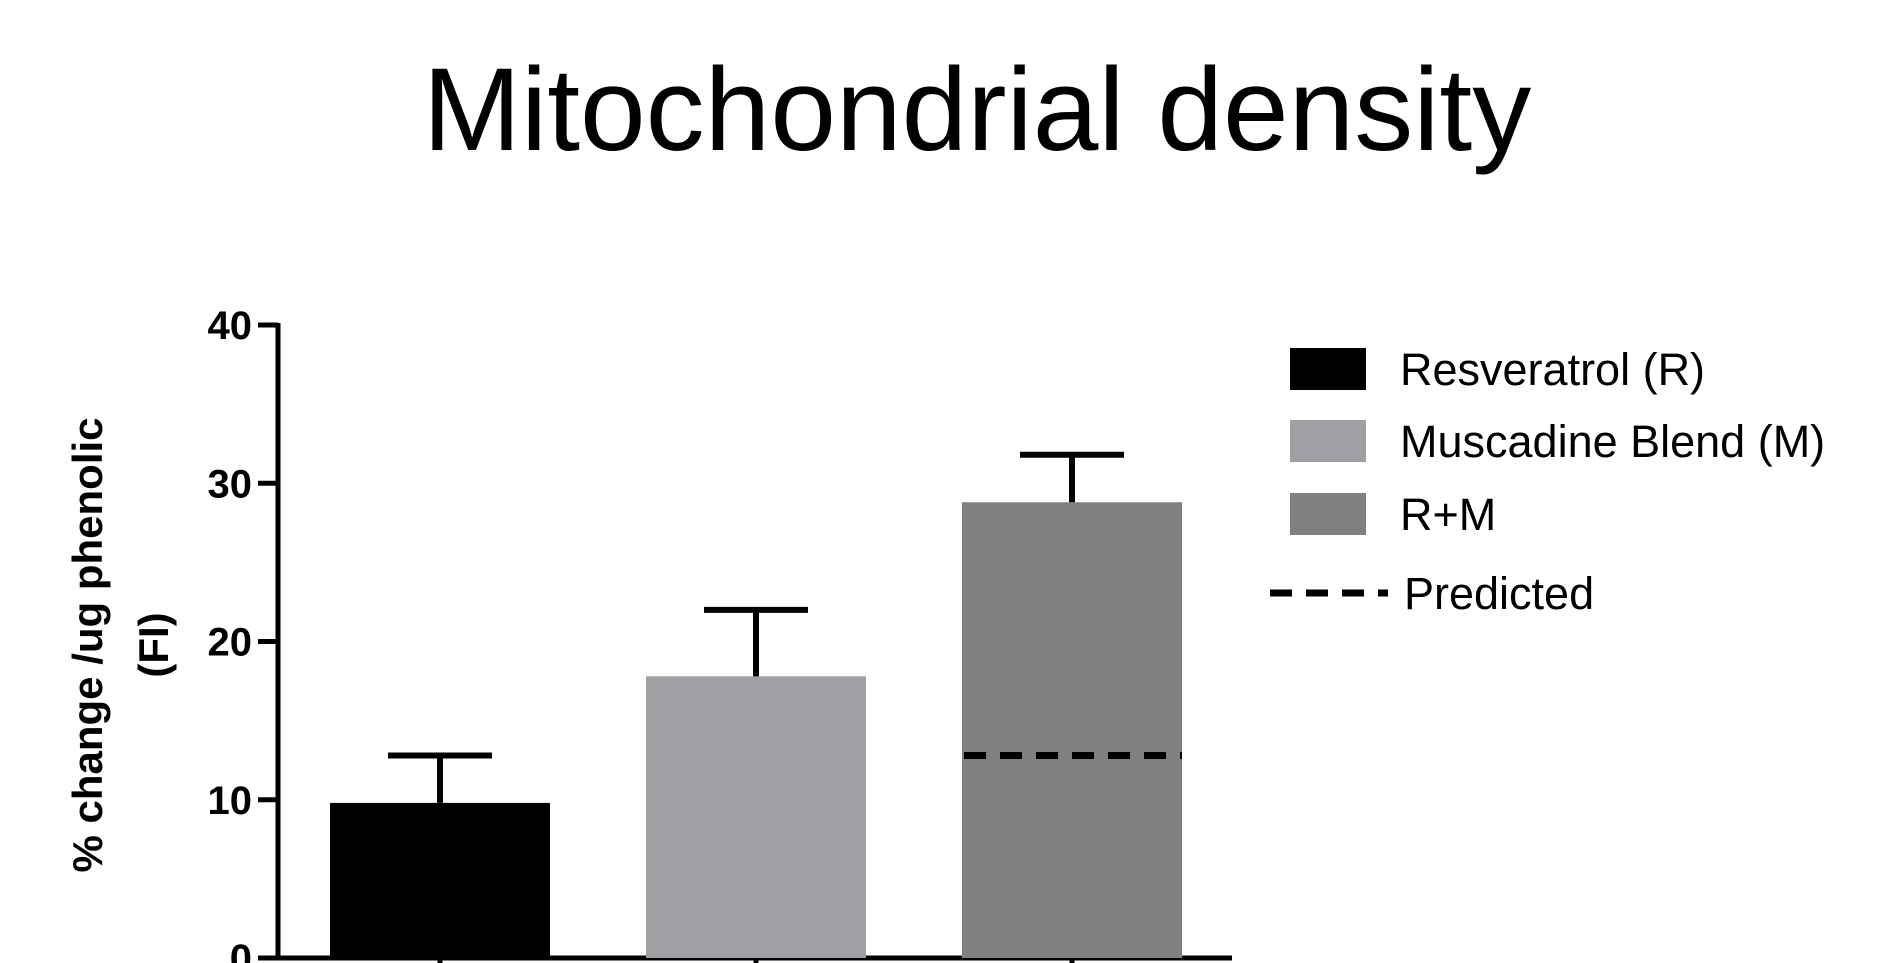 The width and height of the screenshot is (1882, 963). Describe the element at coordinates (754, 959) in the screenshot. I see `x-axis` at that location.